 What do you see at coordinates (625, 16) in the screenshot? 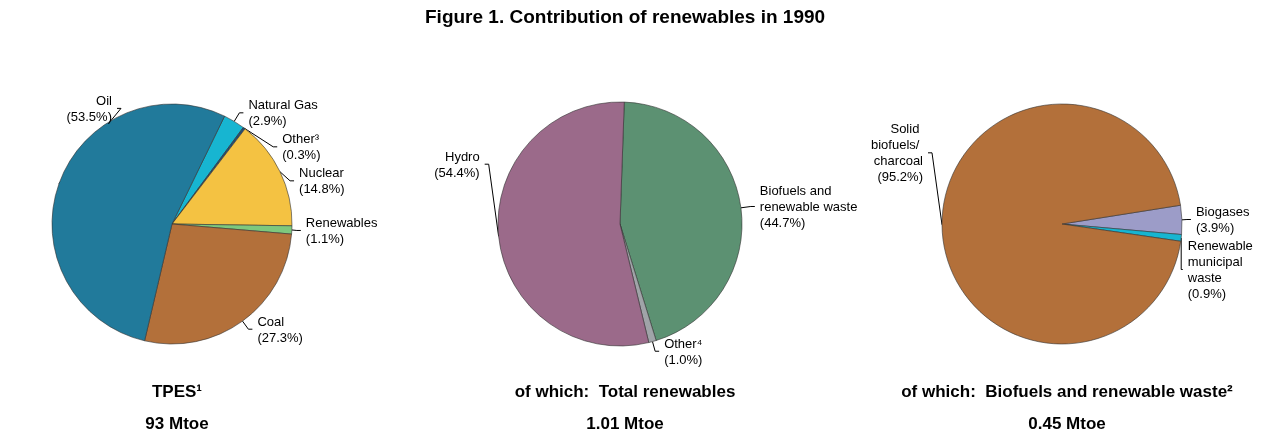
I see `chart-title: Figure 1. Contribution of renewables in 1990` at bounding box center [625, 16].